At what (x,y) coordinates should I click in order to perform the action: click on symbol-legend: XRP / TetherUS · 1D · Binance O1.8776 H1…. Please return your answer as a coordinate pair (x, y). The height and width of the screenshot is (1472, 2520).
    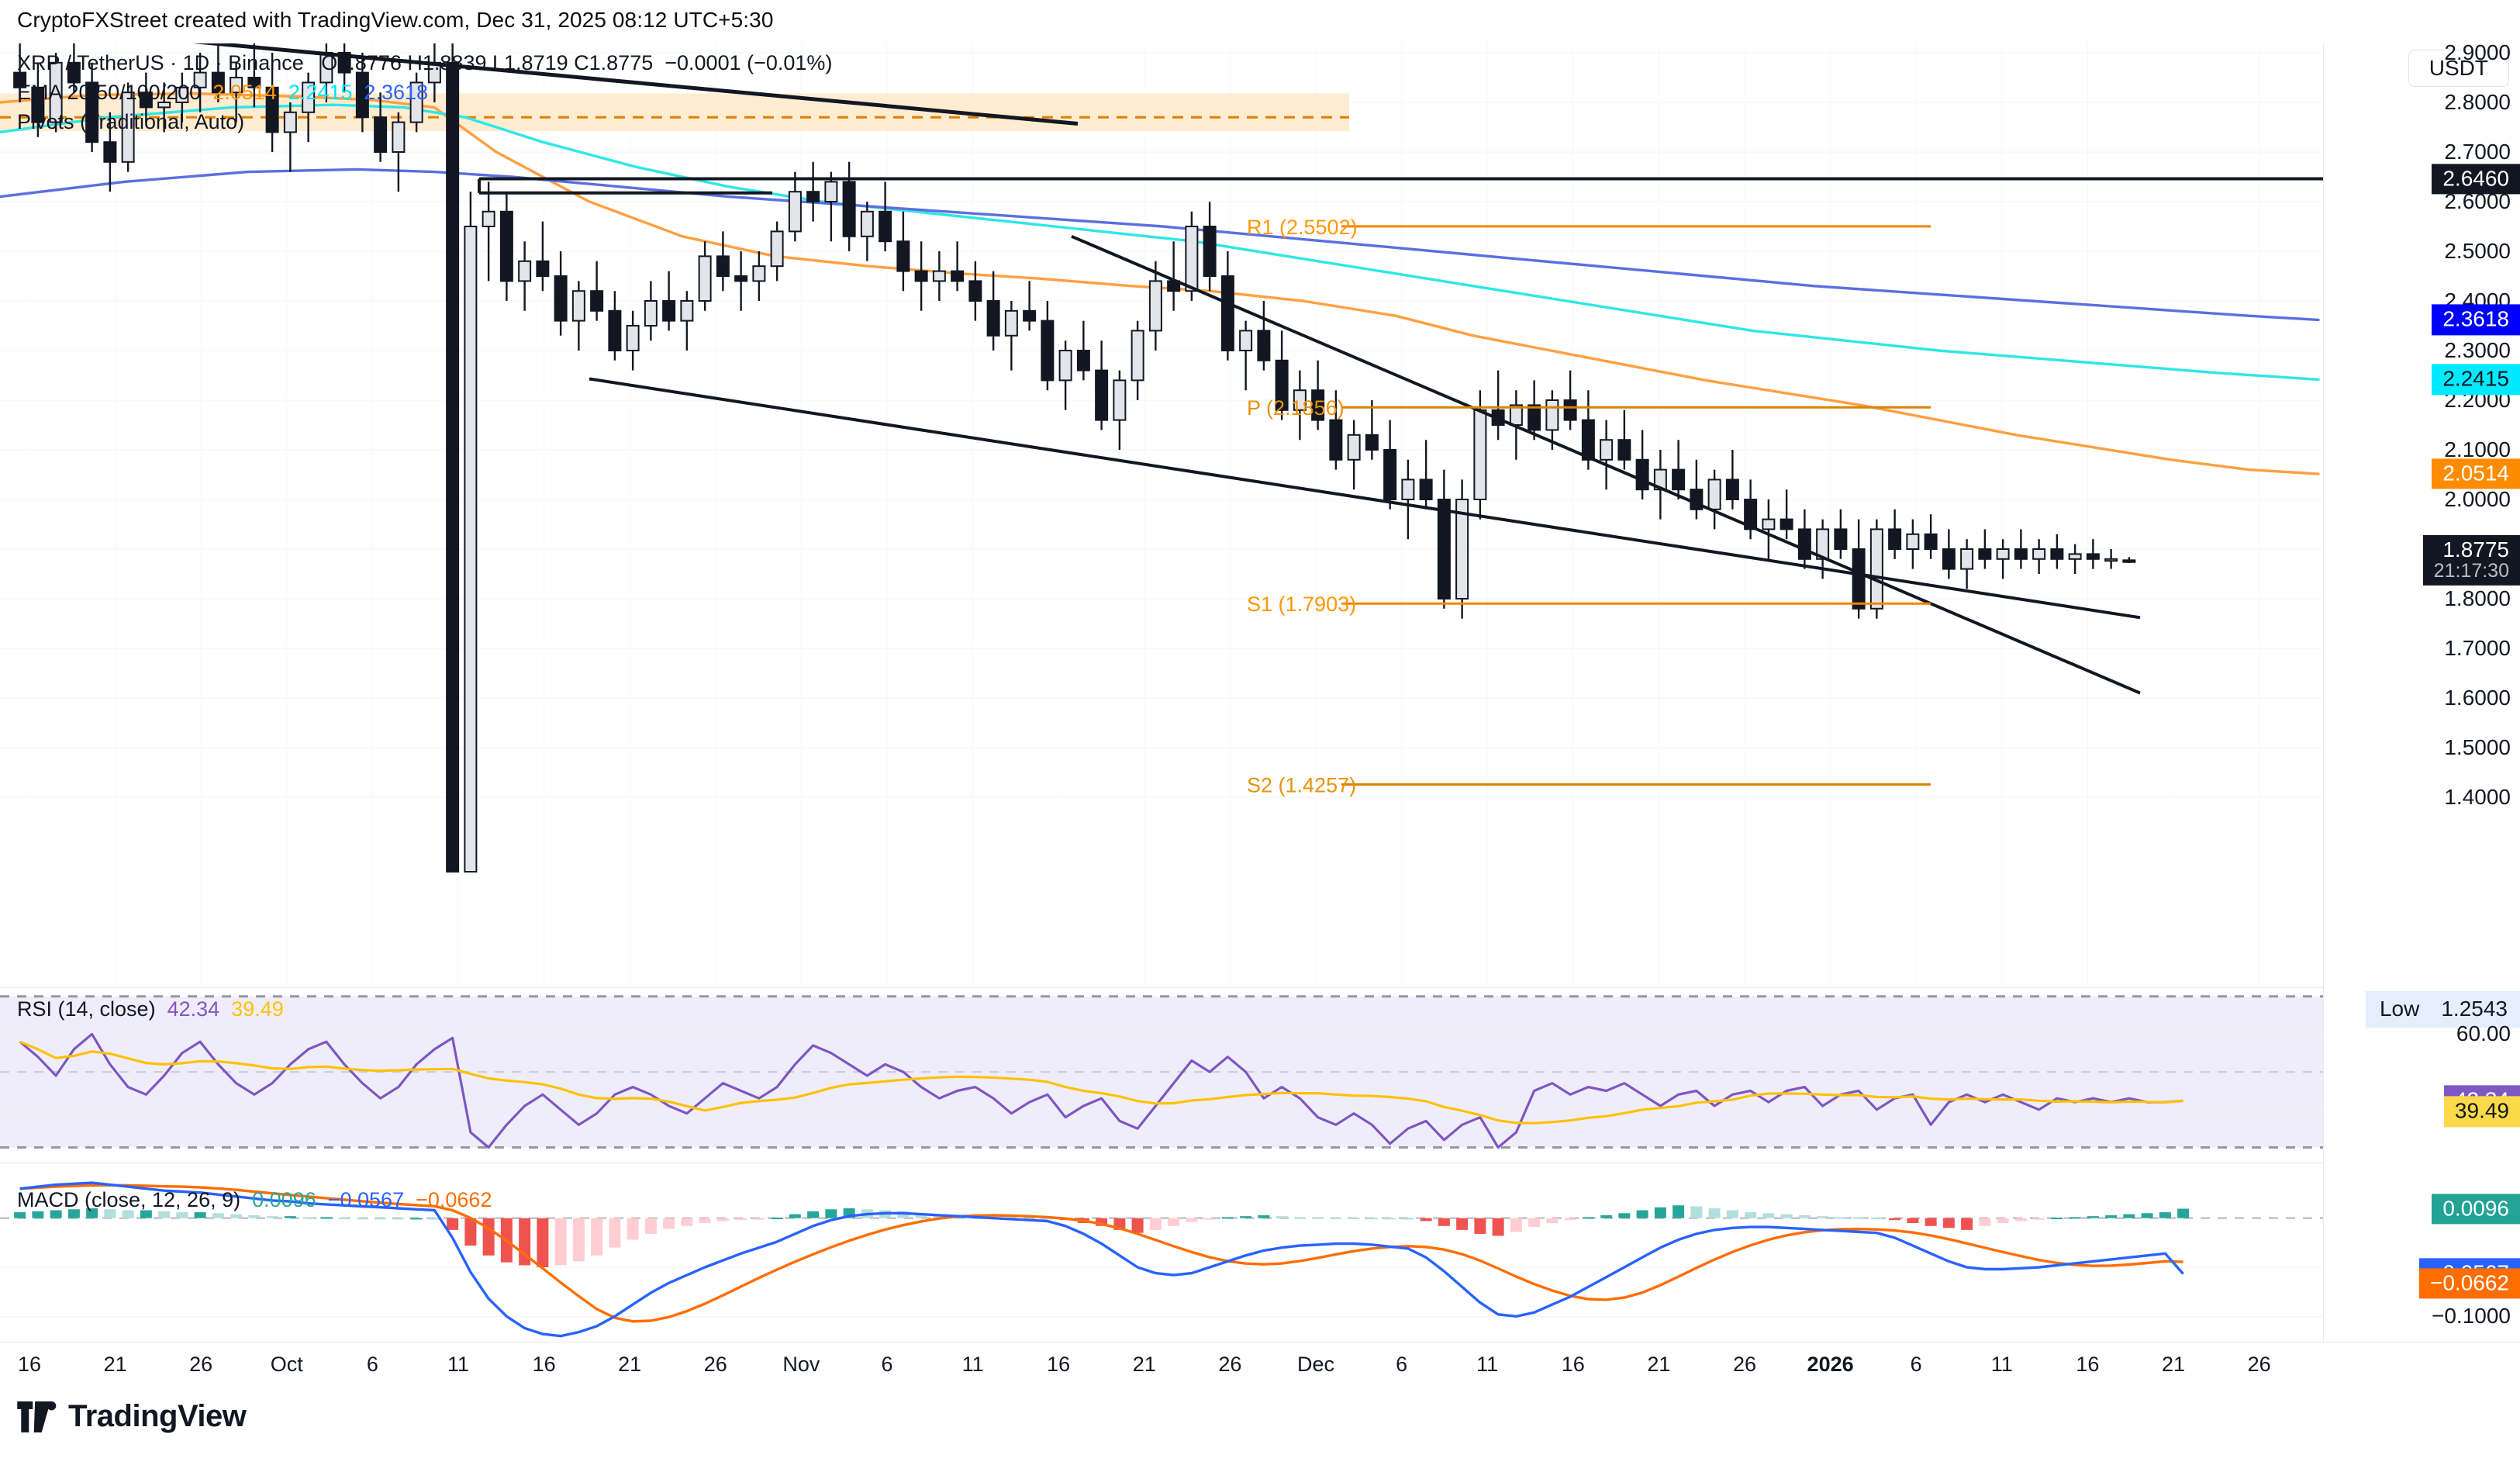
    Looking at the image, I should click on (424, 63).